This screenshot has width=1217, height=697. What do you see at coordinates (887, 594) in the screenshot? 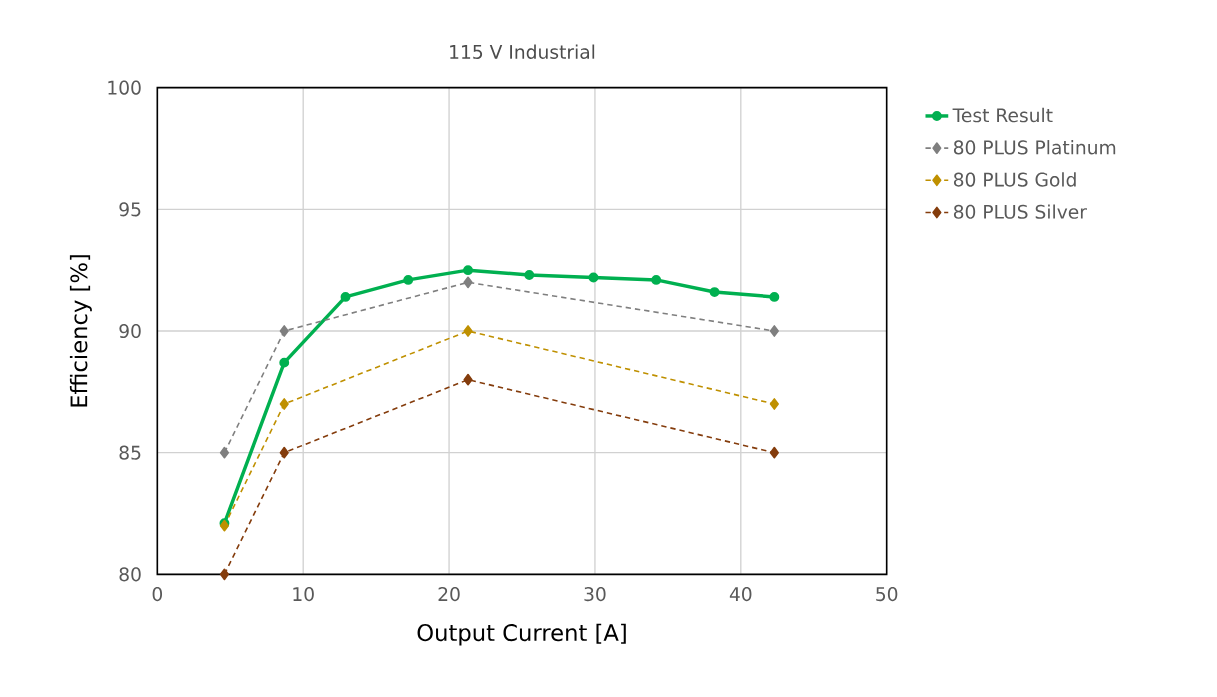
I see `x-tick-label: 50` at bounding box center [887, 594].